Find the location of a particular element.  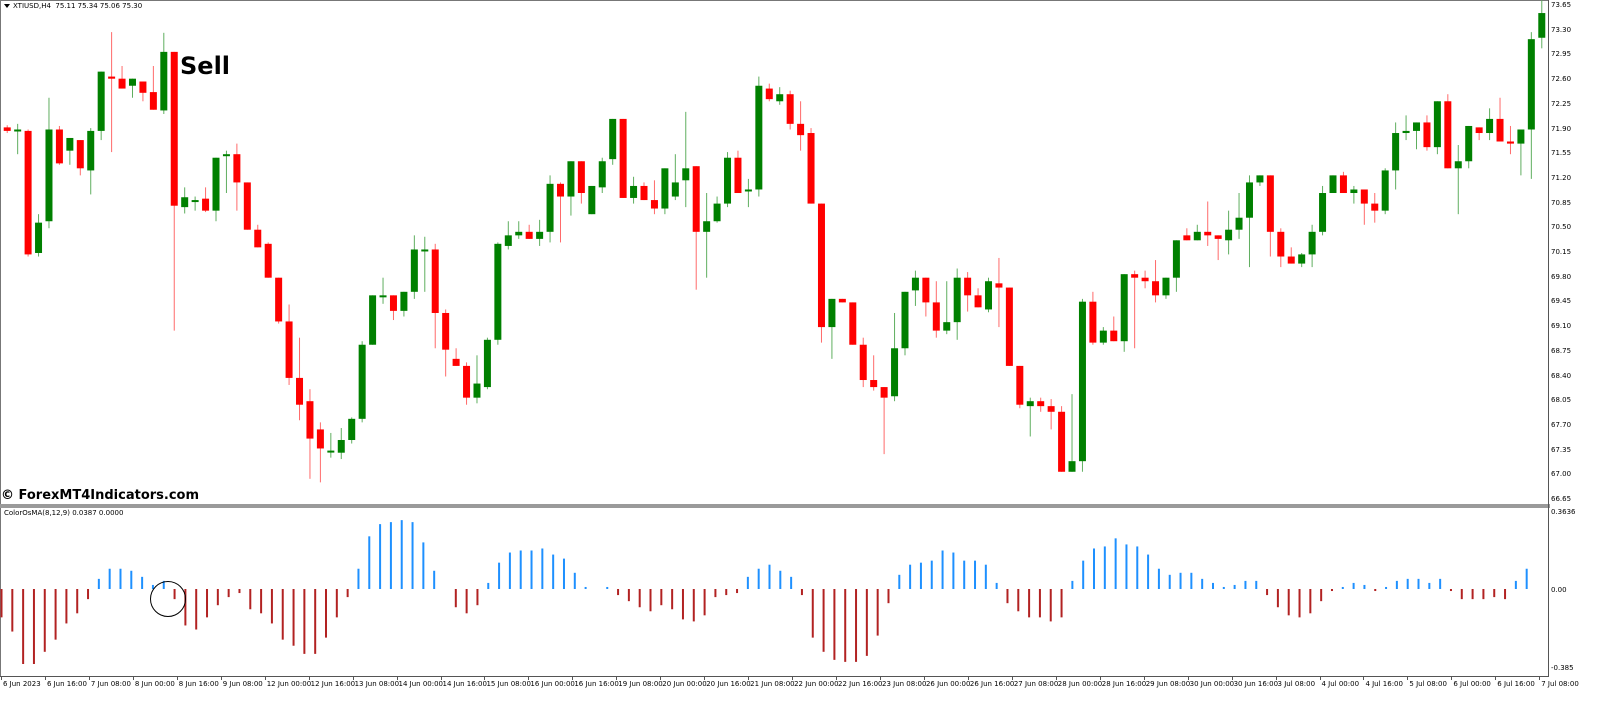

price-tick: 70.85 is located at coordinates (1561, 202).